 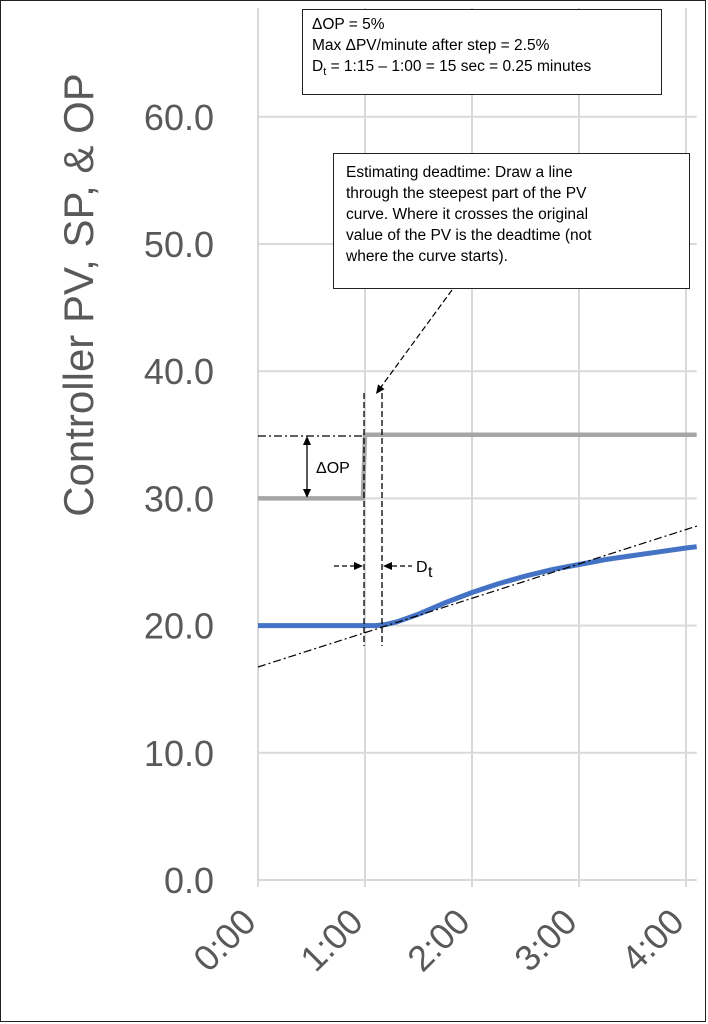 I want to click on y-axis-label: Controller PV, SP, & OP, so click(x=78, y=295).